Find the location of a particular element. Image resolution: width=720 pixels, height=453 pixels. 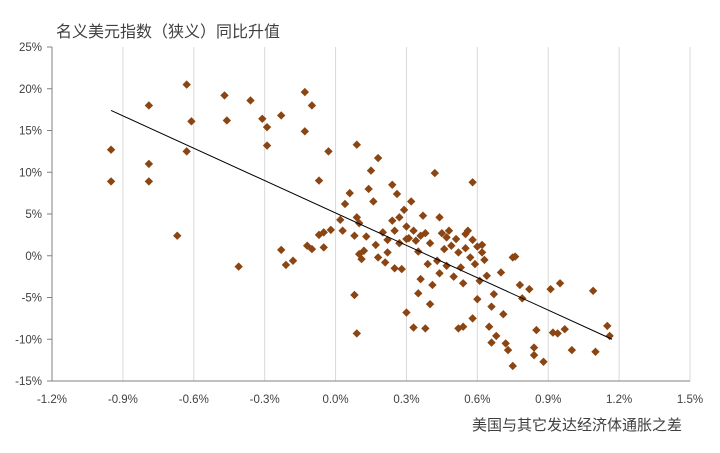

x-tick-label: -0.9% is located at coordinates (123, 400).